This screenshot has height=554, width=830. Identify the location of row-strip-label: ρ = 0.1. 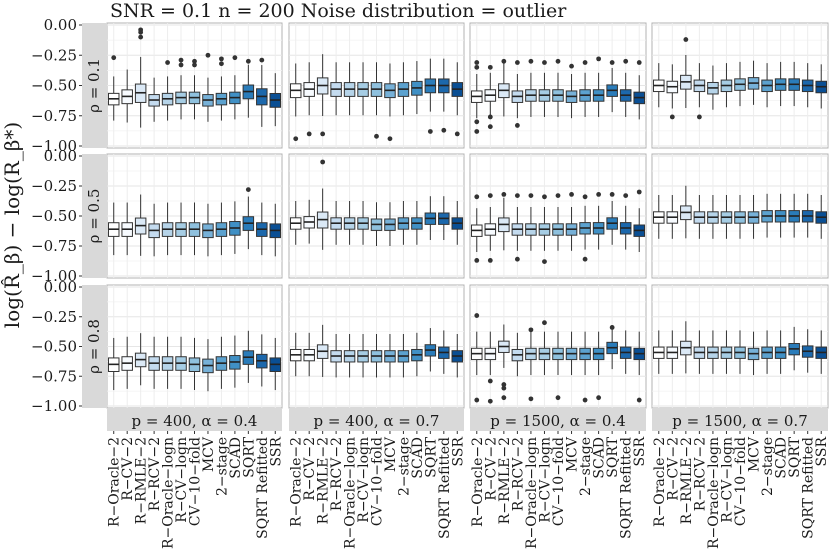
(94, 85).